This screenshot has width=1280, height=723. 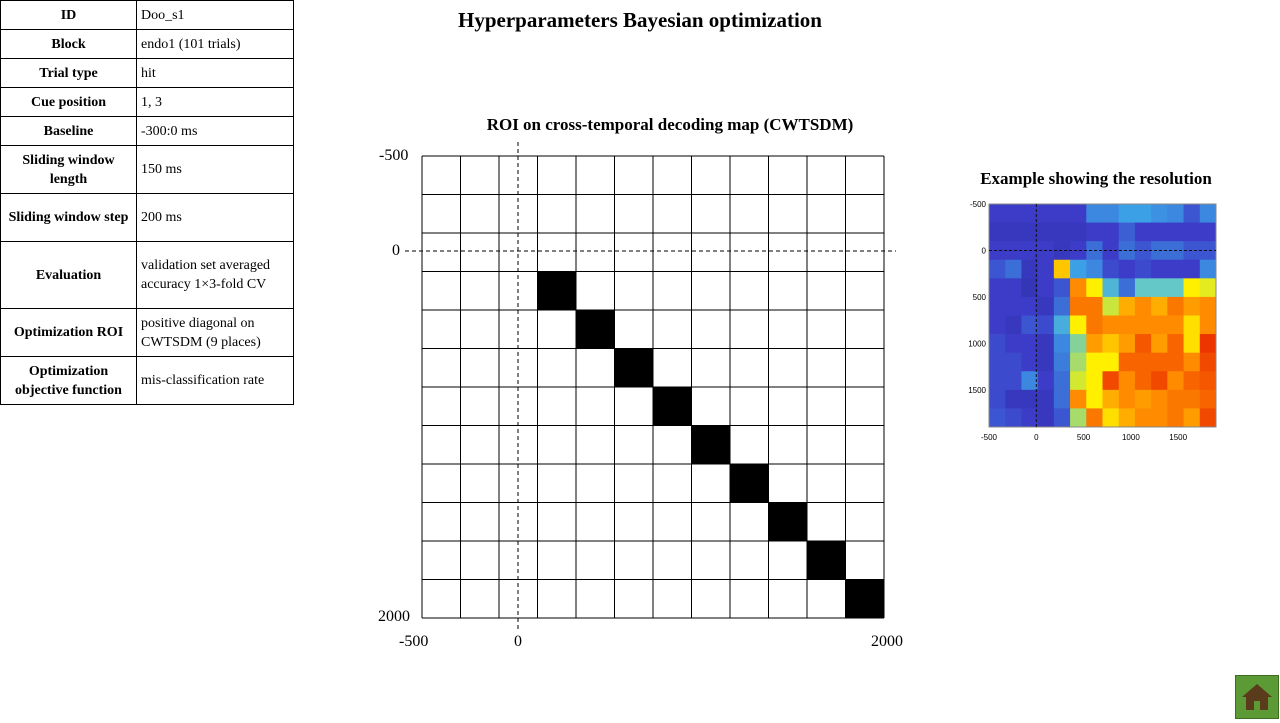 What do you see at coordinates (147, 15) in the screenshot?
I see `param-row: ID Doo_s1` at bounding box center [147, 15].